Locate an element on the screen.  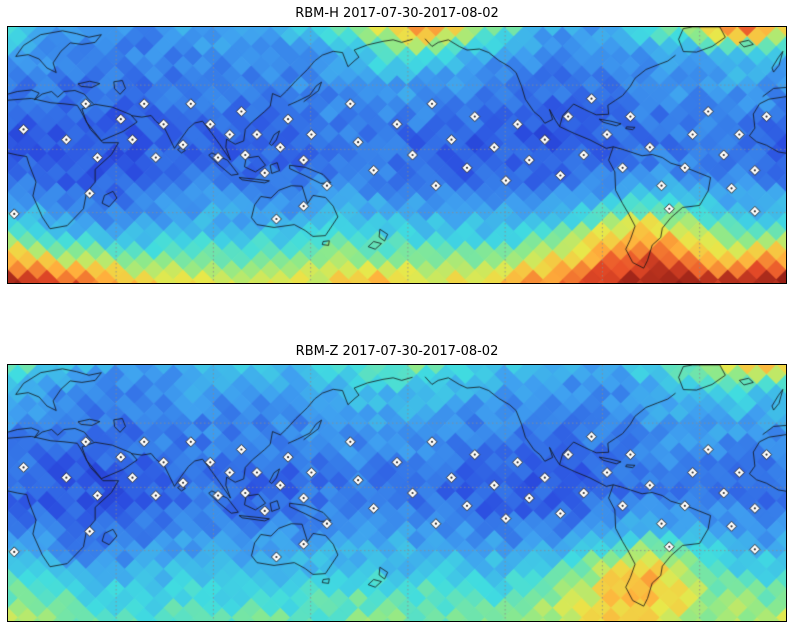
panel-title-rbm-z: RBM-Z 2017-07-30-2017-08-02 is located at coordinates (397, 351).